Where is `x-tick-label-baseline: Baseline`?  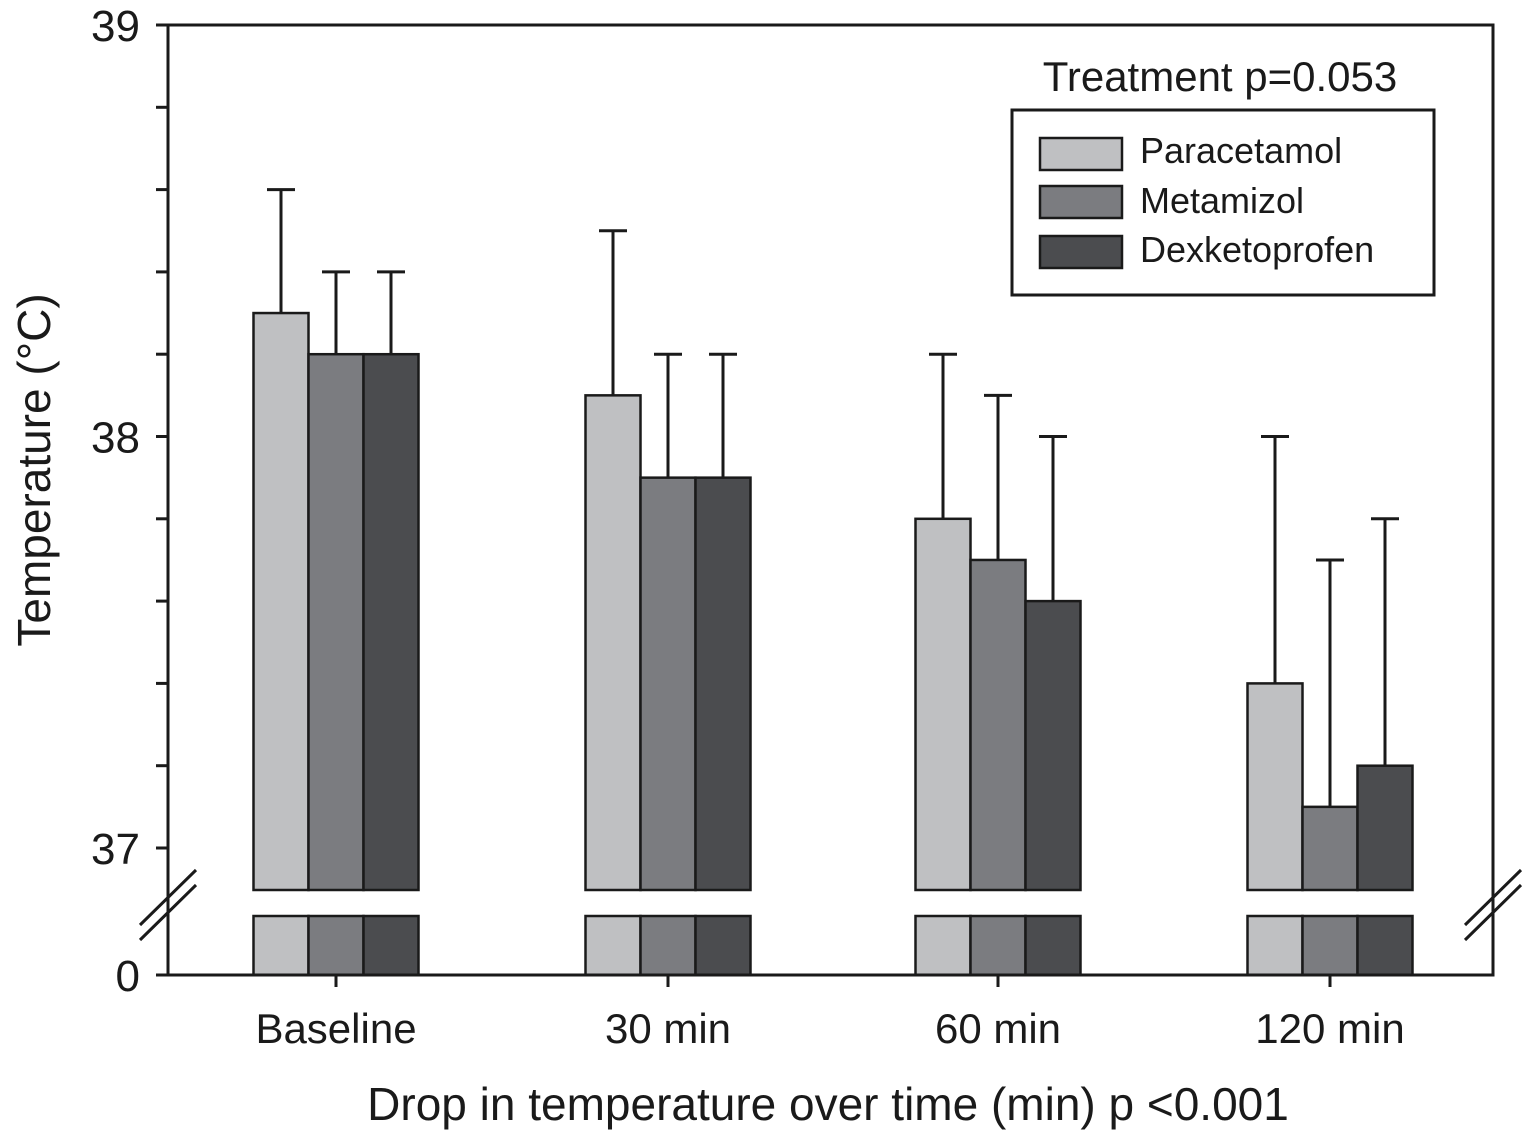
x-tick-label-baseline: Baseline is located at coordinates (335, 1028).